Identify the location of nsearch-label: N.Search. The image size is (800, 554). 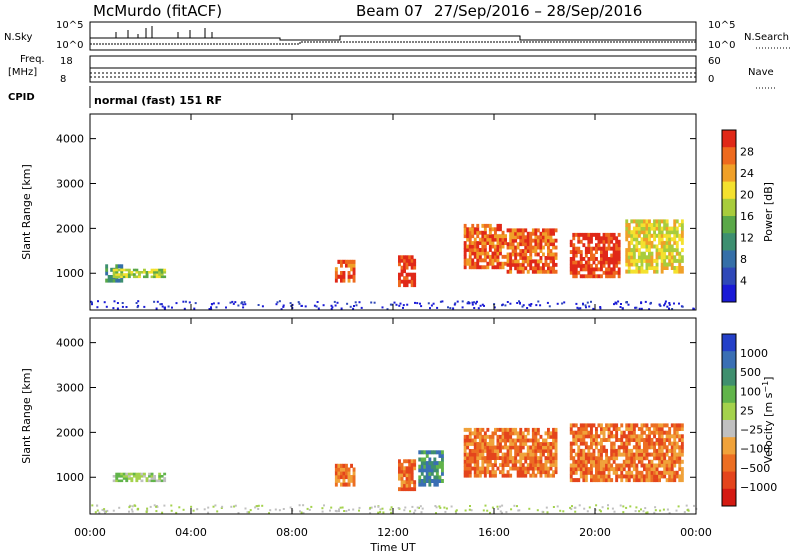
(766, 37).